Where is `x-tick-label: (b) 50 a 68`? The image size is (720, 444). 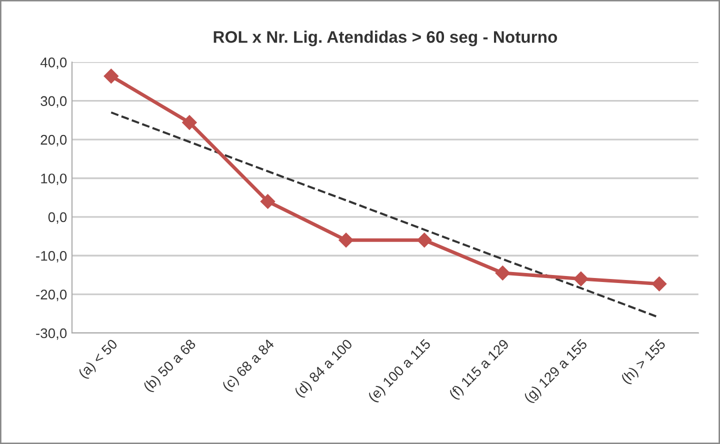
x-tick-label: (b) 50 a 68 is located at coordinates (170, 366).